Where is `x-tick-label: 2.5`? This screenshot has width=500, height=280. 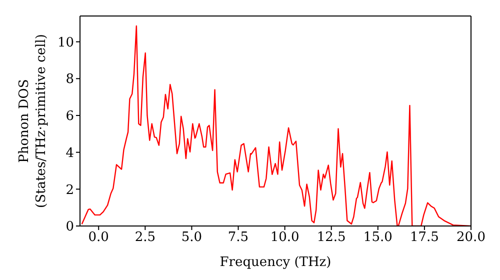
x-tick-label: 2.5 is located at coordinates (145, 238).